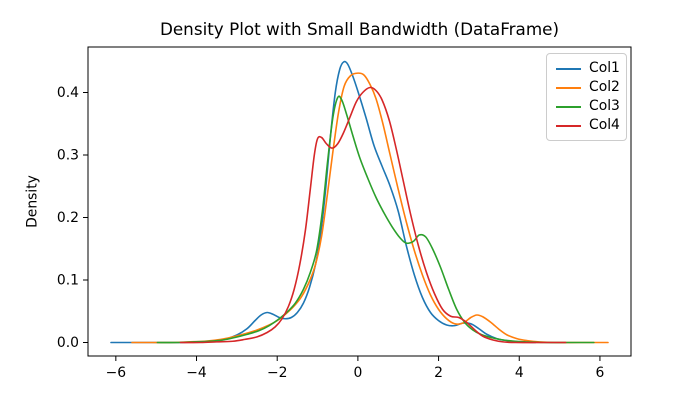 Image resolution: width=700 pixels, height=400 pixels. Describe the element at coordinates (568, 106) in the screenshot. I see `legend-line-swatch-col3` at that location.